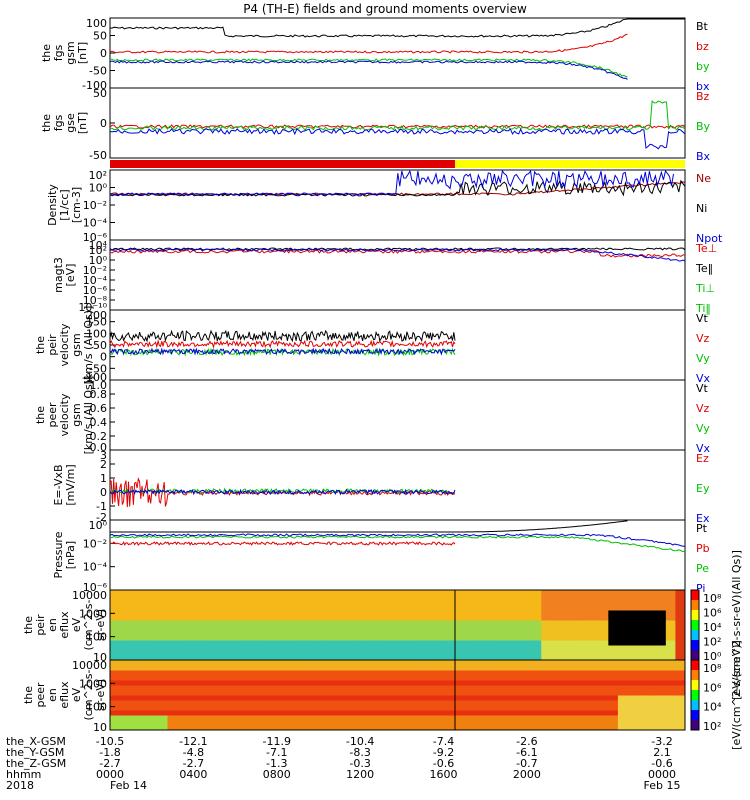 The image size is (750, 800). What do you see at coordinates (703, 156) in the screenshot?
I see `legend-Bx: Bx` at bounding box center [703, 156].